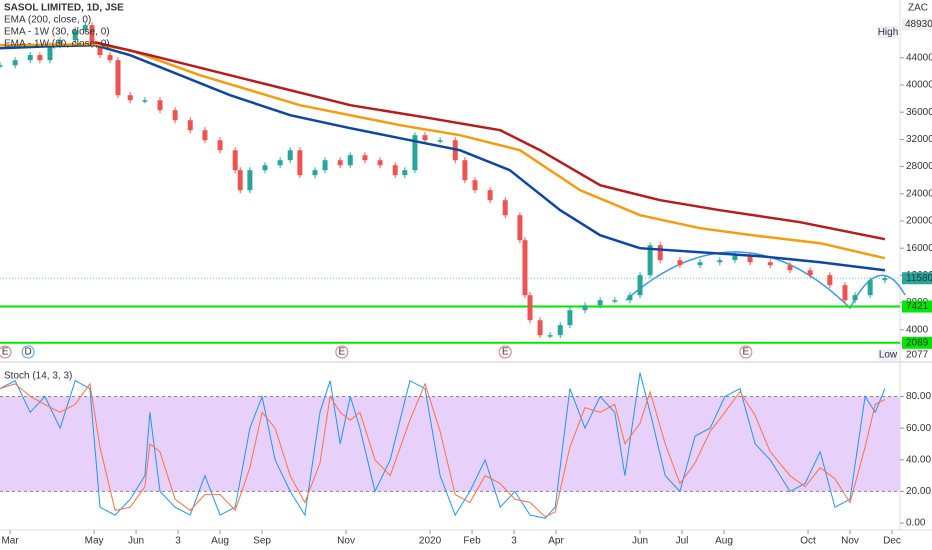  What do you see at coordinates (556, 541) in the screenshot?
I see `x-tick-label: Apr` at bounding box center [556, 541].